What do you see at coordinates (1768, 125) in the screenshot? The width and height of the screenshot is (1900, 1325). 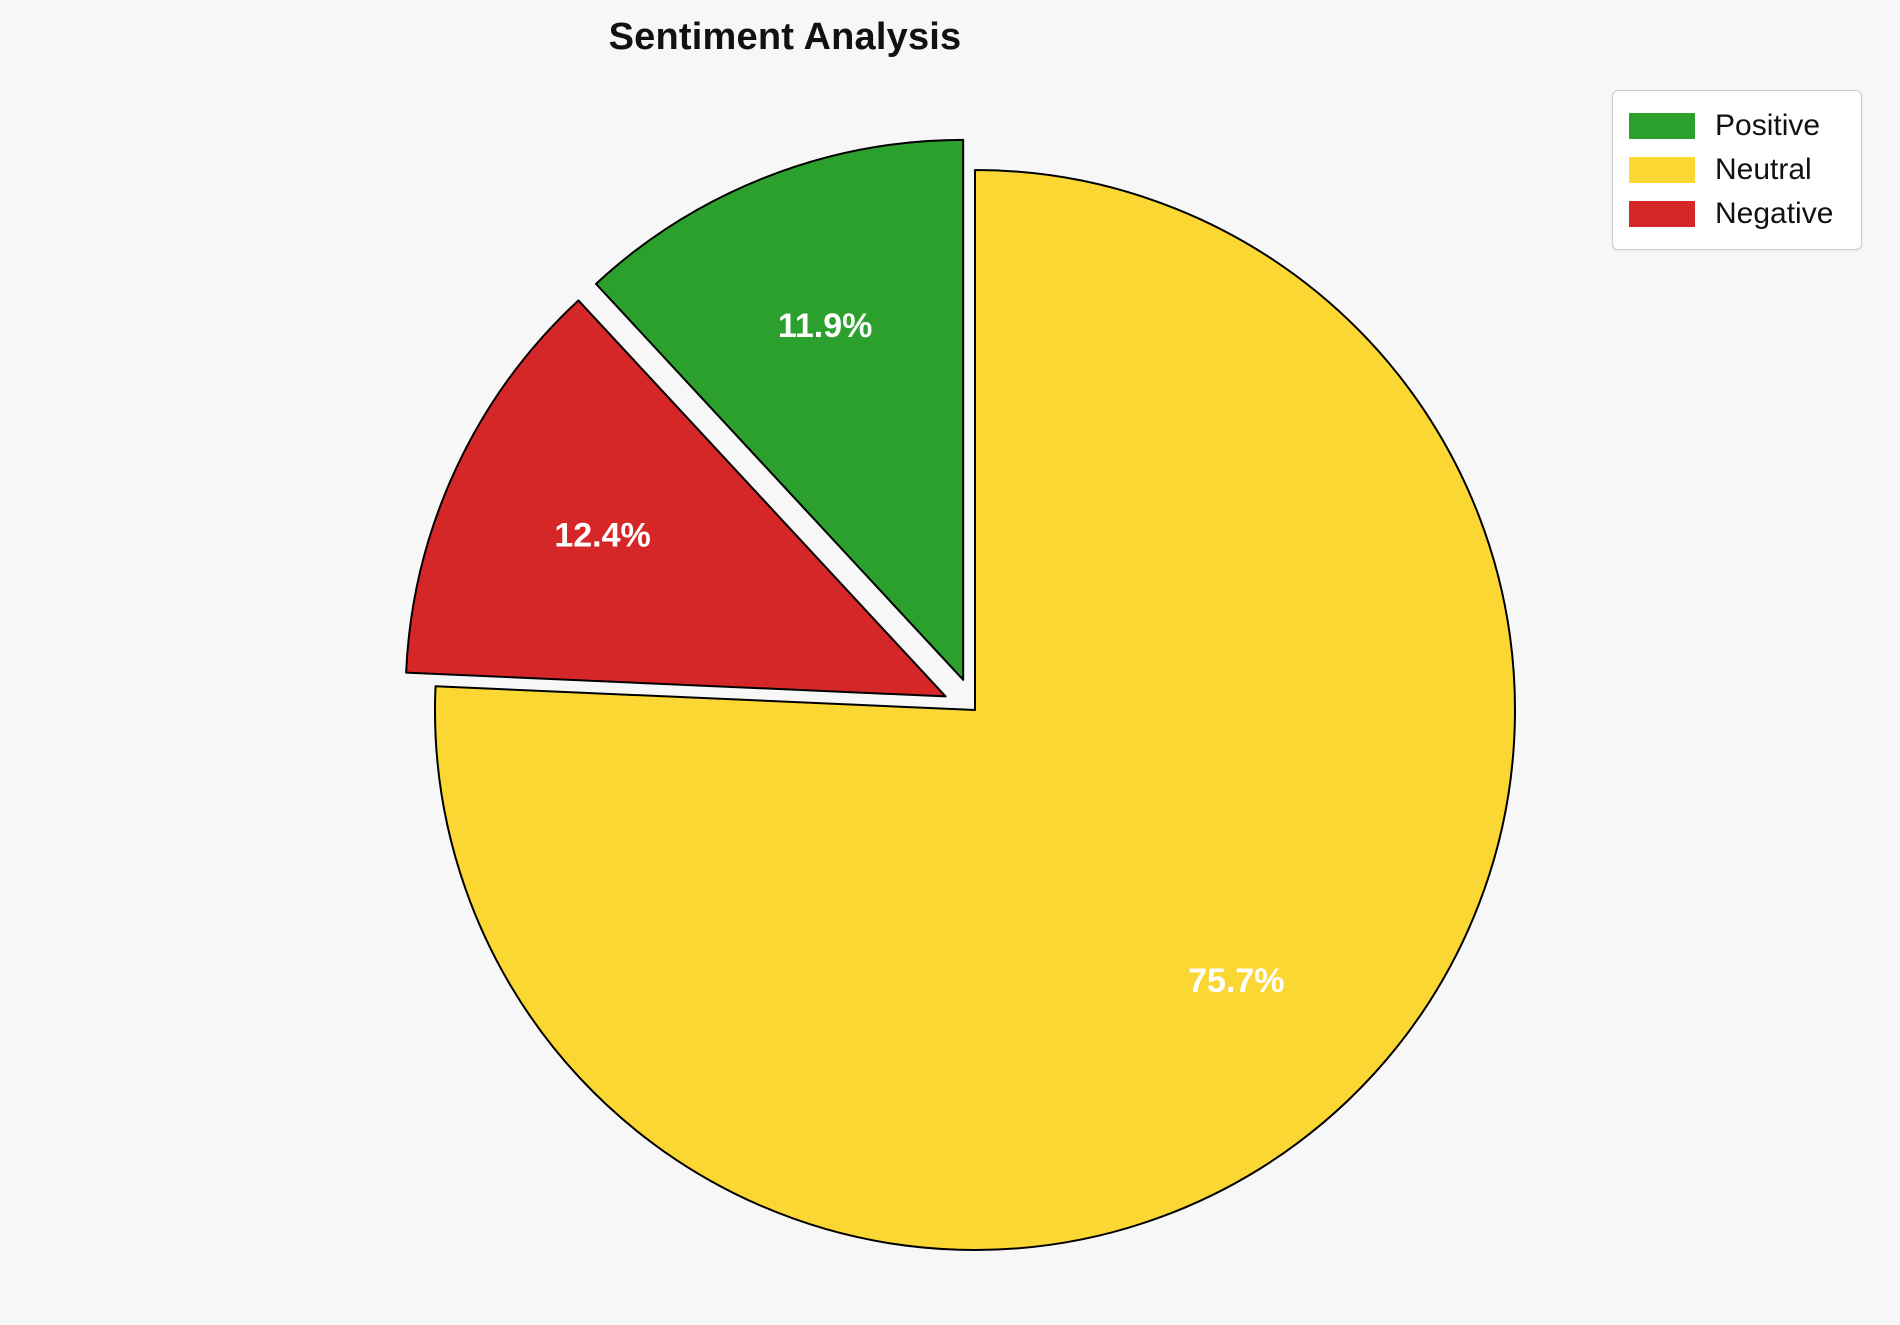 I see `legend-label-positive: Positive` at bounding box center [1768, 125].